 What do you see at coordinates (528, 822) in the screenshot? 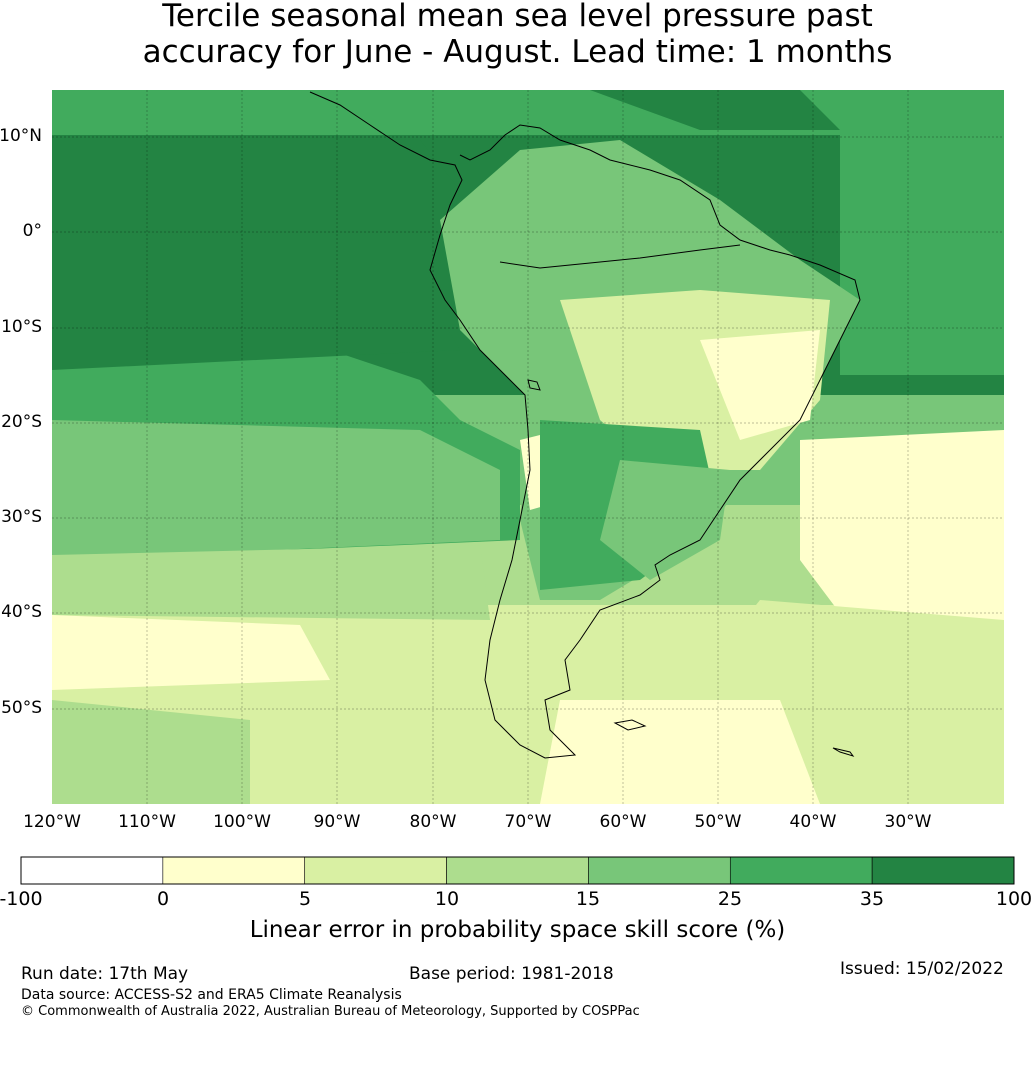
I see `lon-label-70w: 70°W` at bounding box center [528, 822].